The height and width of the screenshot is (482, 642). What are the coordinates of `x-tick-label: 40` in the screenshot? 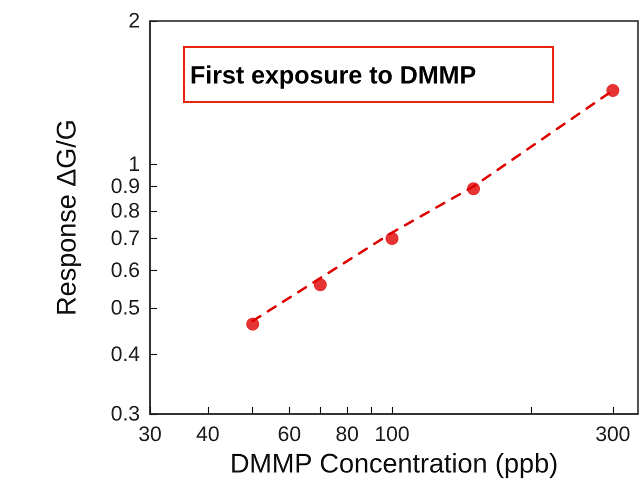 It's located at (208, 434).